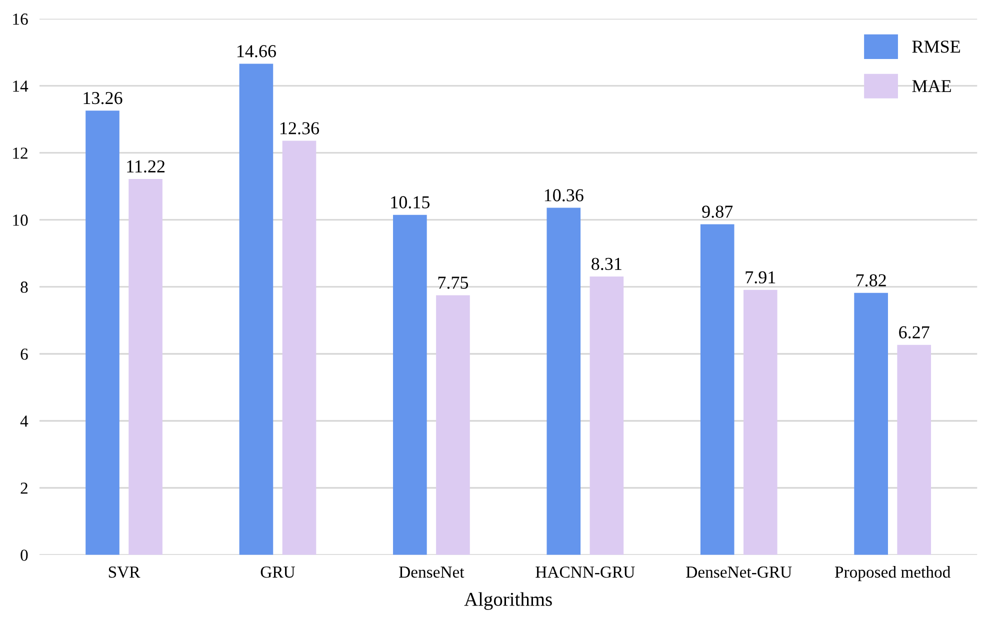 The image size is (987, 627). What do you see at coordinates (892, 574) in the screenshot?
I see `x-tick-label: Proposed method` at bounding box center [892, 574].